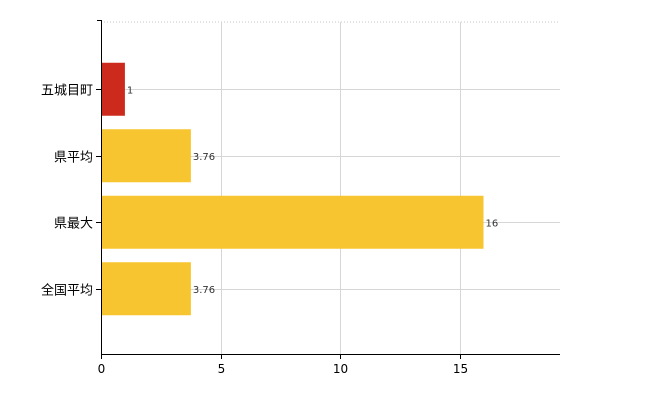 The width and height of the screenshot is (650, 400). What do you see at coordinates (492, 223) in the screenshot?
I see `data-label: 16` at bounding box center [492, 223].